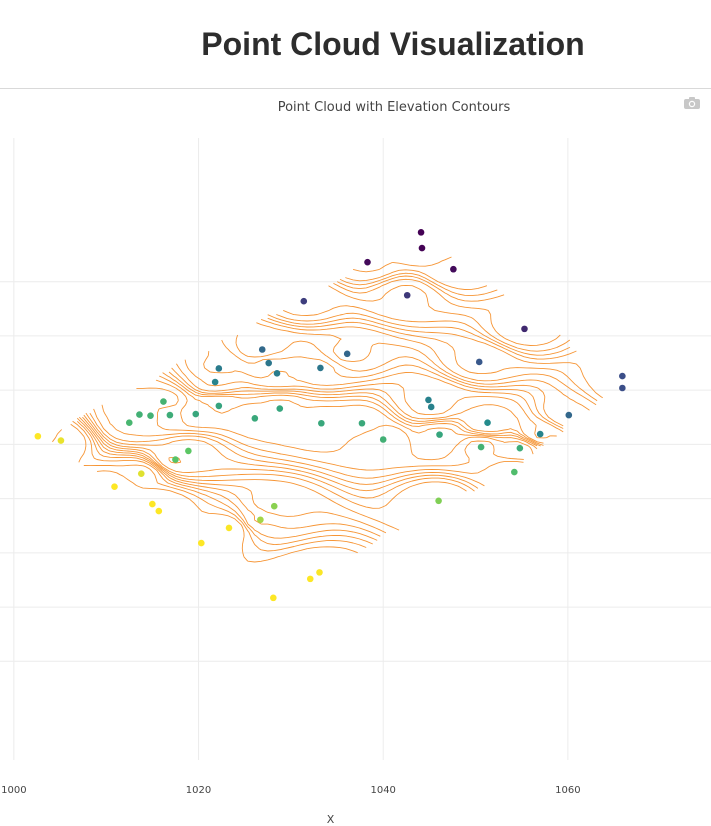 The image size is (711, 826). What do you see at coordinates (198, 790) in the screenshot?
I see `x-tick-label: 1020` at bounding box center [198, 790].